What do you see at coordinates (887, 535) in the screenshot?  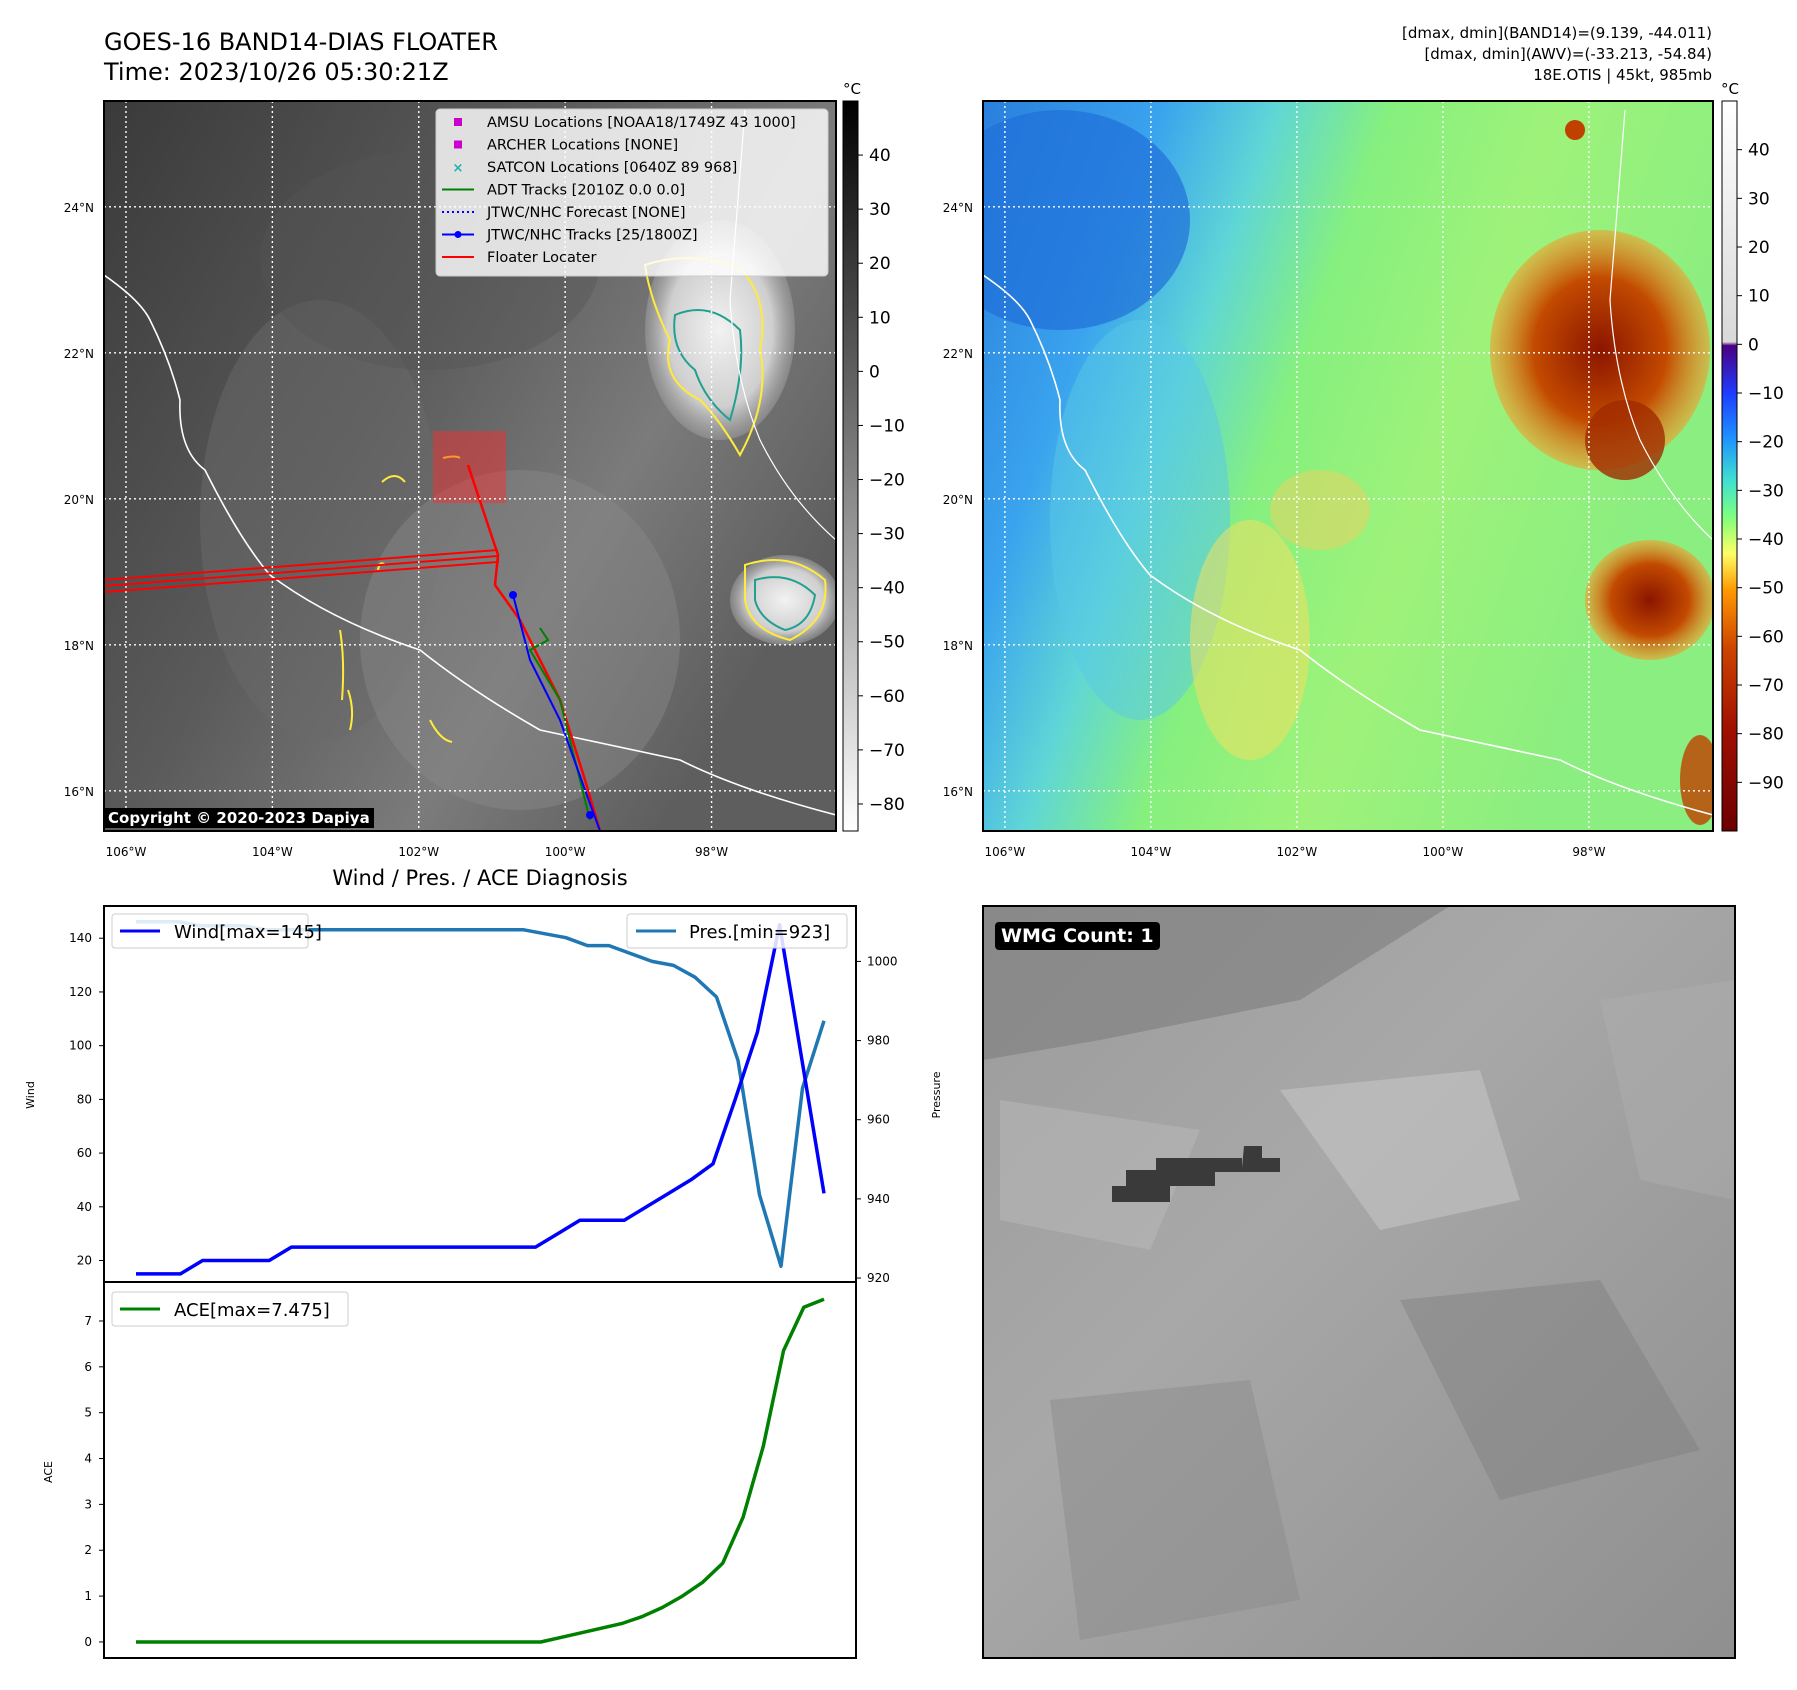 I see `colorbar-tick-label: −30` at bounding box center [887, 535].